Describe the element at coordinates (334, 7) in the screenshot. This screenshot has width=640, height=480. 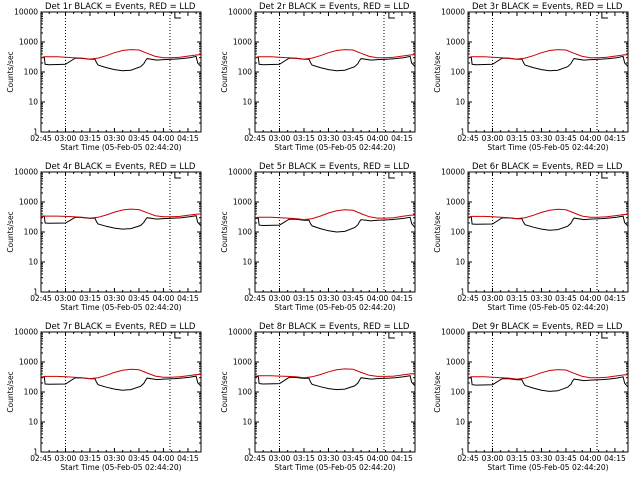
I see `panel-title: Det 2r BLACK = Events, RED = LLD` at that location.